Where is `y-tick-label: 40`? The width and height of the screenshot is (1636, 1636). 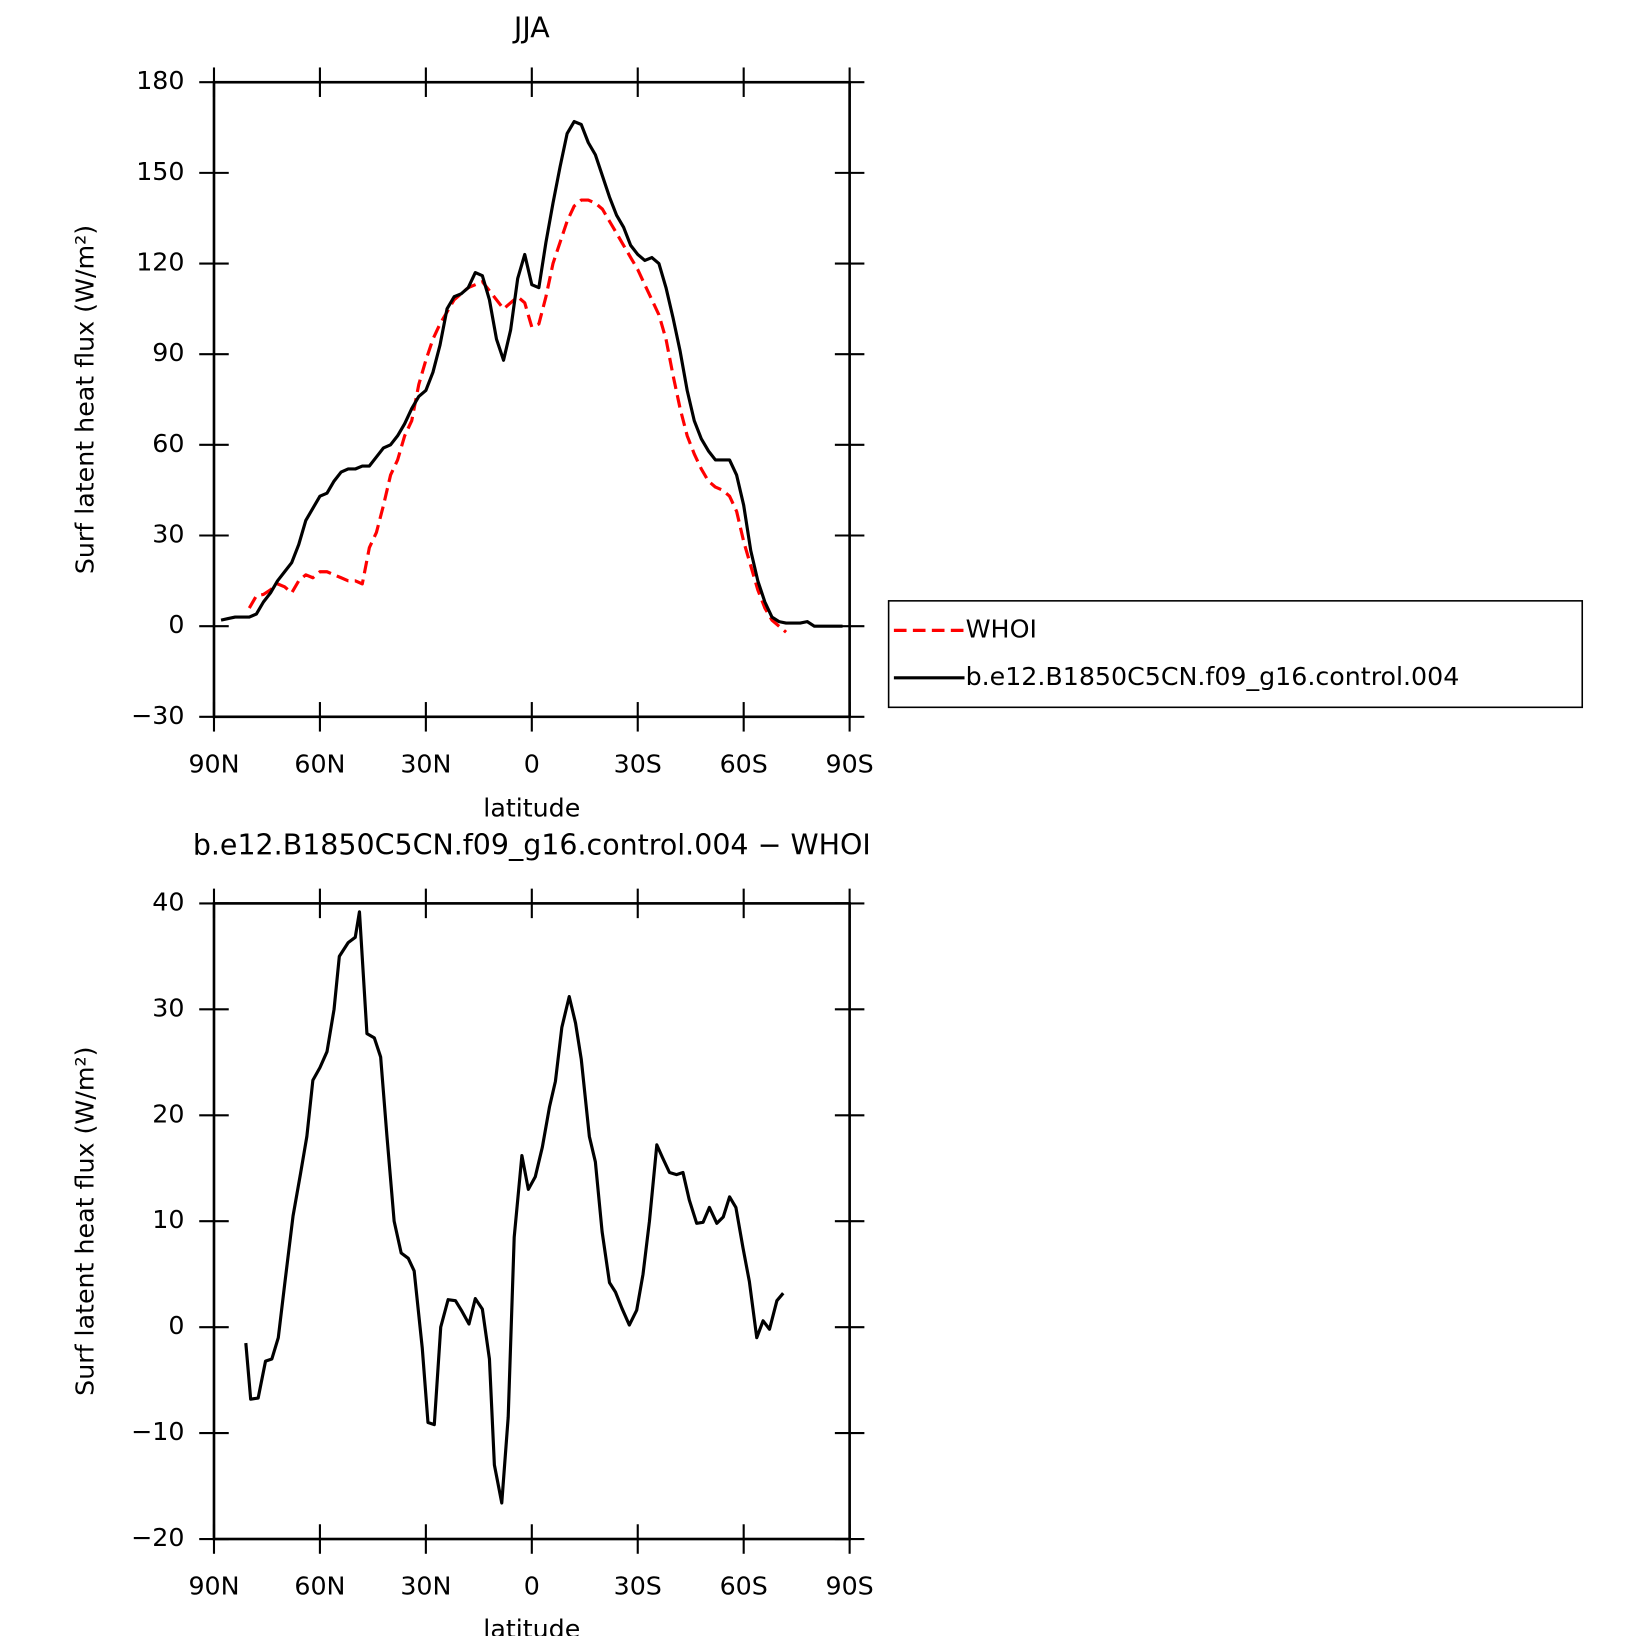
y-tick-label: 40 is located at coordinates (168, 901).